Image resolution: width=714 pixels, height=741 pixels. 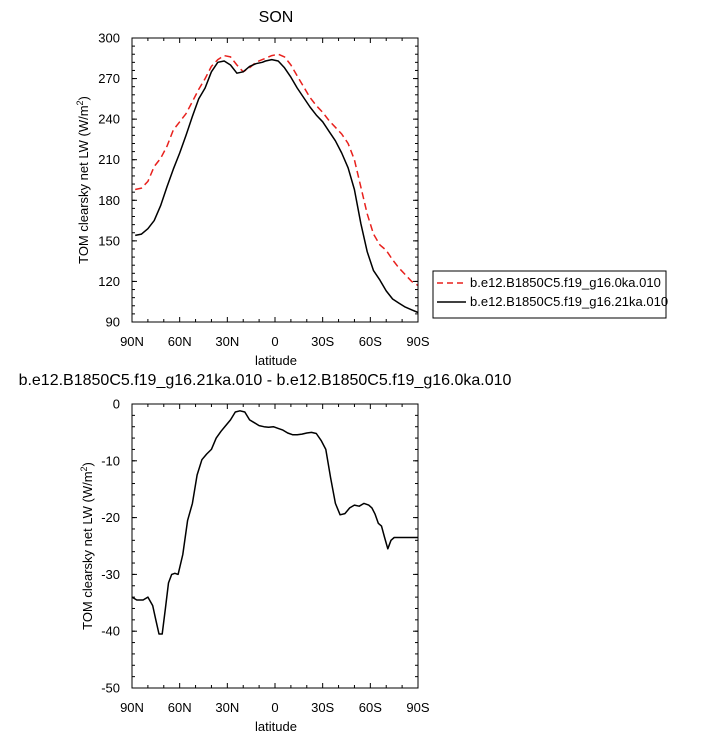 I want to click on panel-bottom-x-tick-label: 90S, so click(x=417, y=707).